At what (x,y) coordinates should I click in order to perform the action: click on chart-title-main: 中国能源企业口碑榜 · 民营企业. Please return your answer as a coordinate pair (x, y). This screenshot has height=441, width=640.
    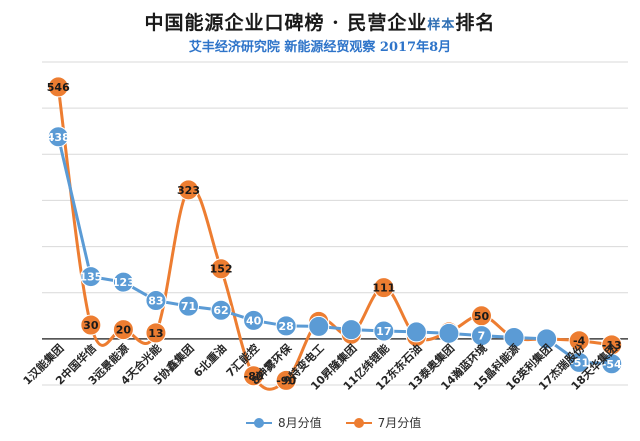
    Looking at the image, I should click on (286, 23).